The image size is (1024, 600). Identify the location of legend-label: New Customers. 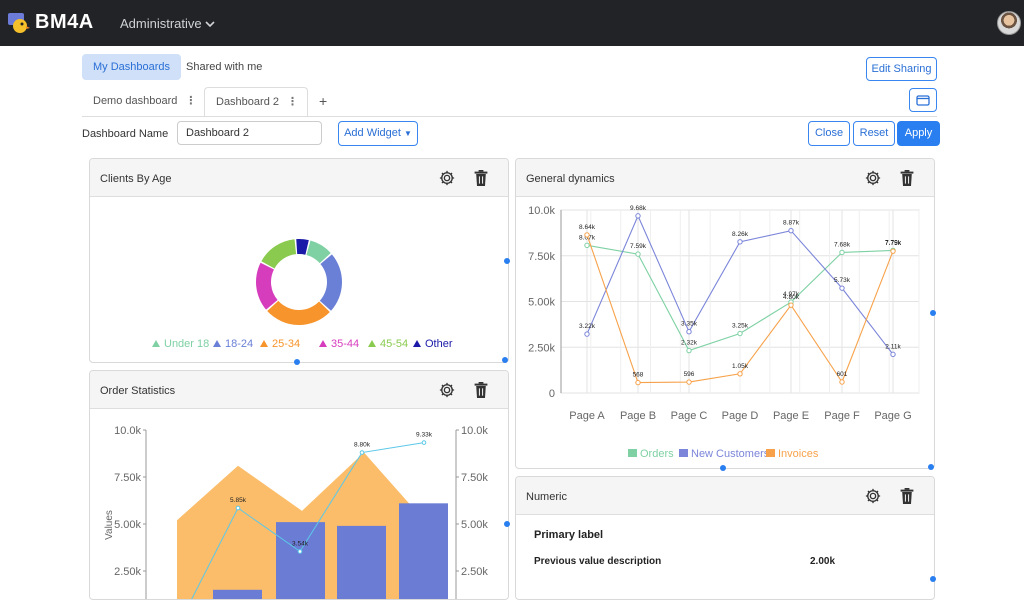
(730, 454).